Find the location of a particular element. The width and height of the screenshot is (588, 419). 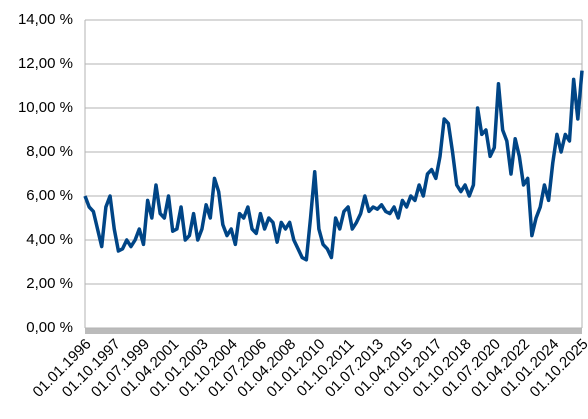

x-axis-ticks is located at coordinates (333, 331).